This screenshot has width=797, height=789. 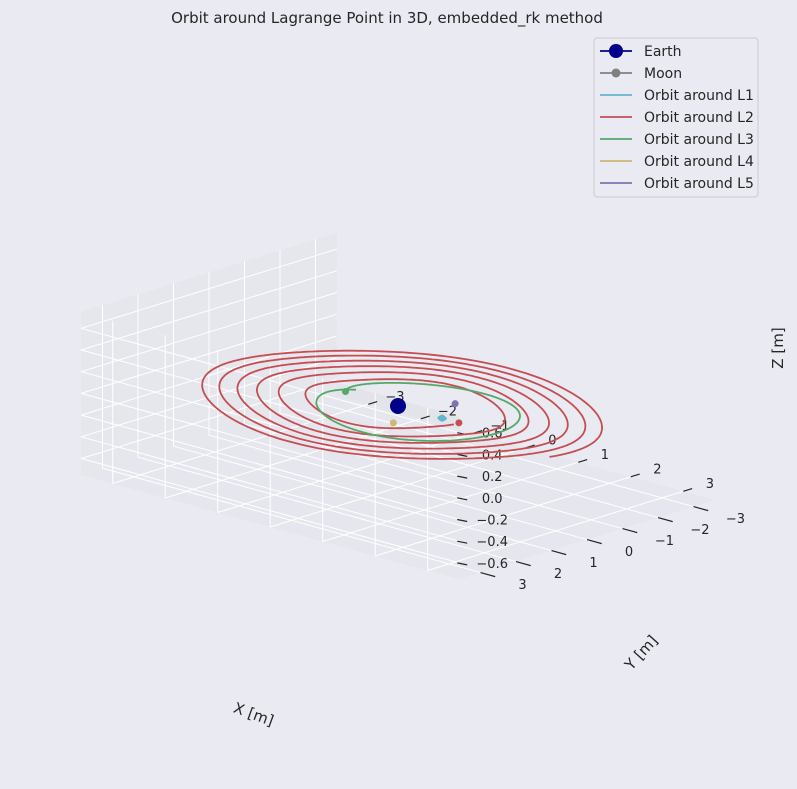 What do you see at coordinates (616, 73) in the screenshot?
I see `legend-marker-moon` at bounding box center [616, 73].